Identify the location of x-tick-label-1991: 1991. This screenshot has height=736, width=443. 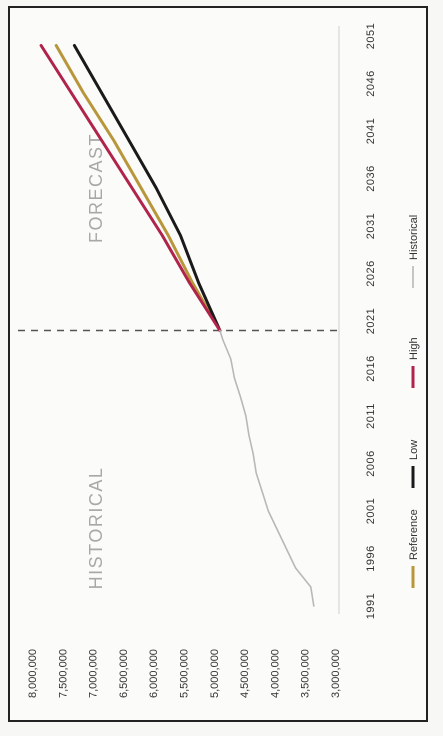
(371, 606).